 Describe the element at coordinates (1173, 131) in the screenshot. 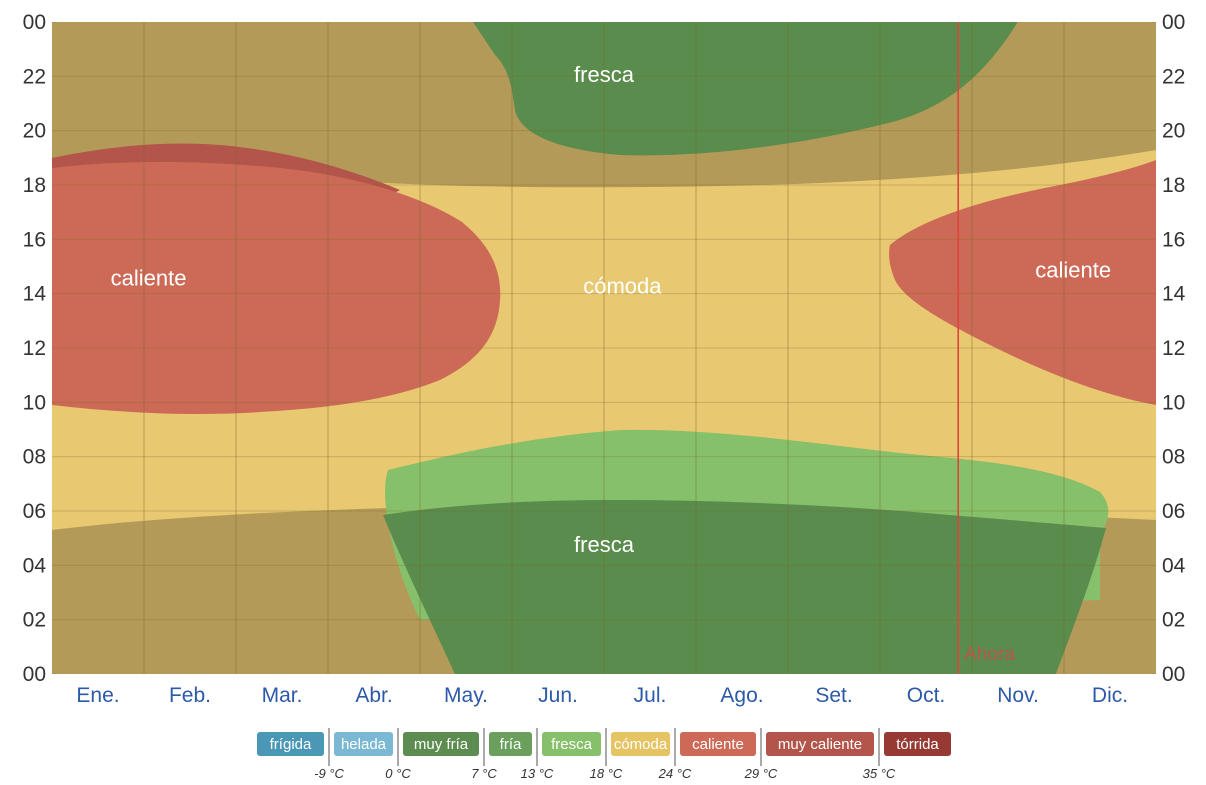

I see `y-tick-label-right: 20` at that location.